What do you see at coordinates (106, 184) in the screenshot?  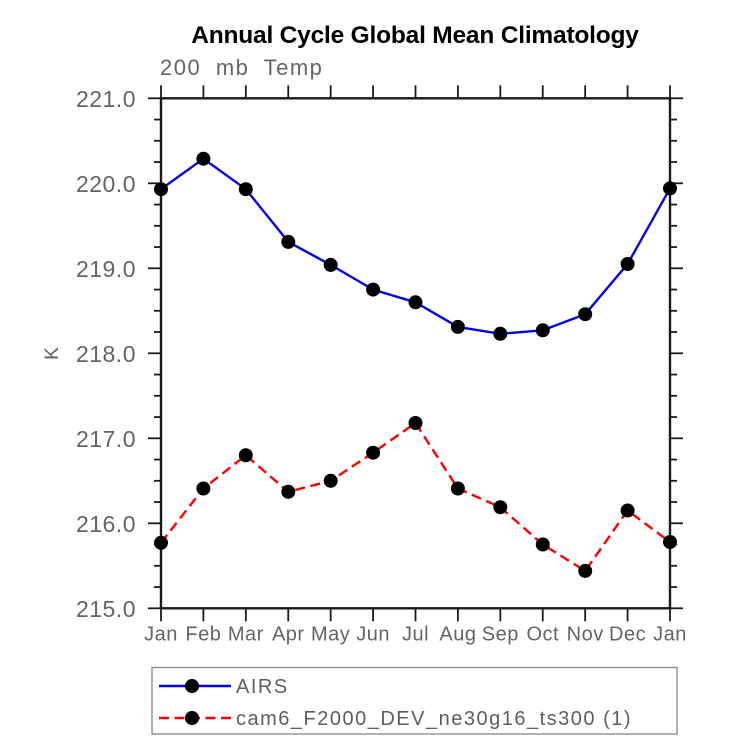 I see `y-tick-label: 220.0` at bounding box center [106, 184].